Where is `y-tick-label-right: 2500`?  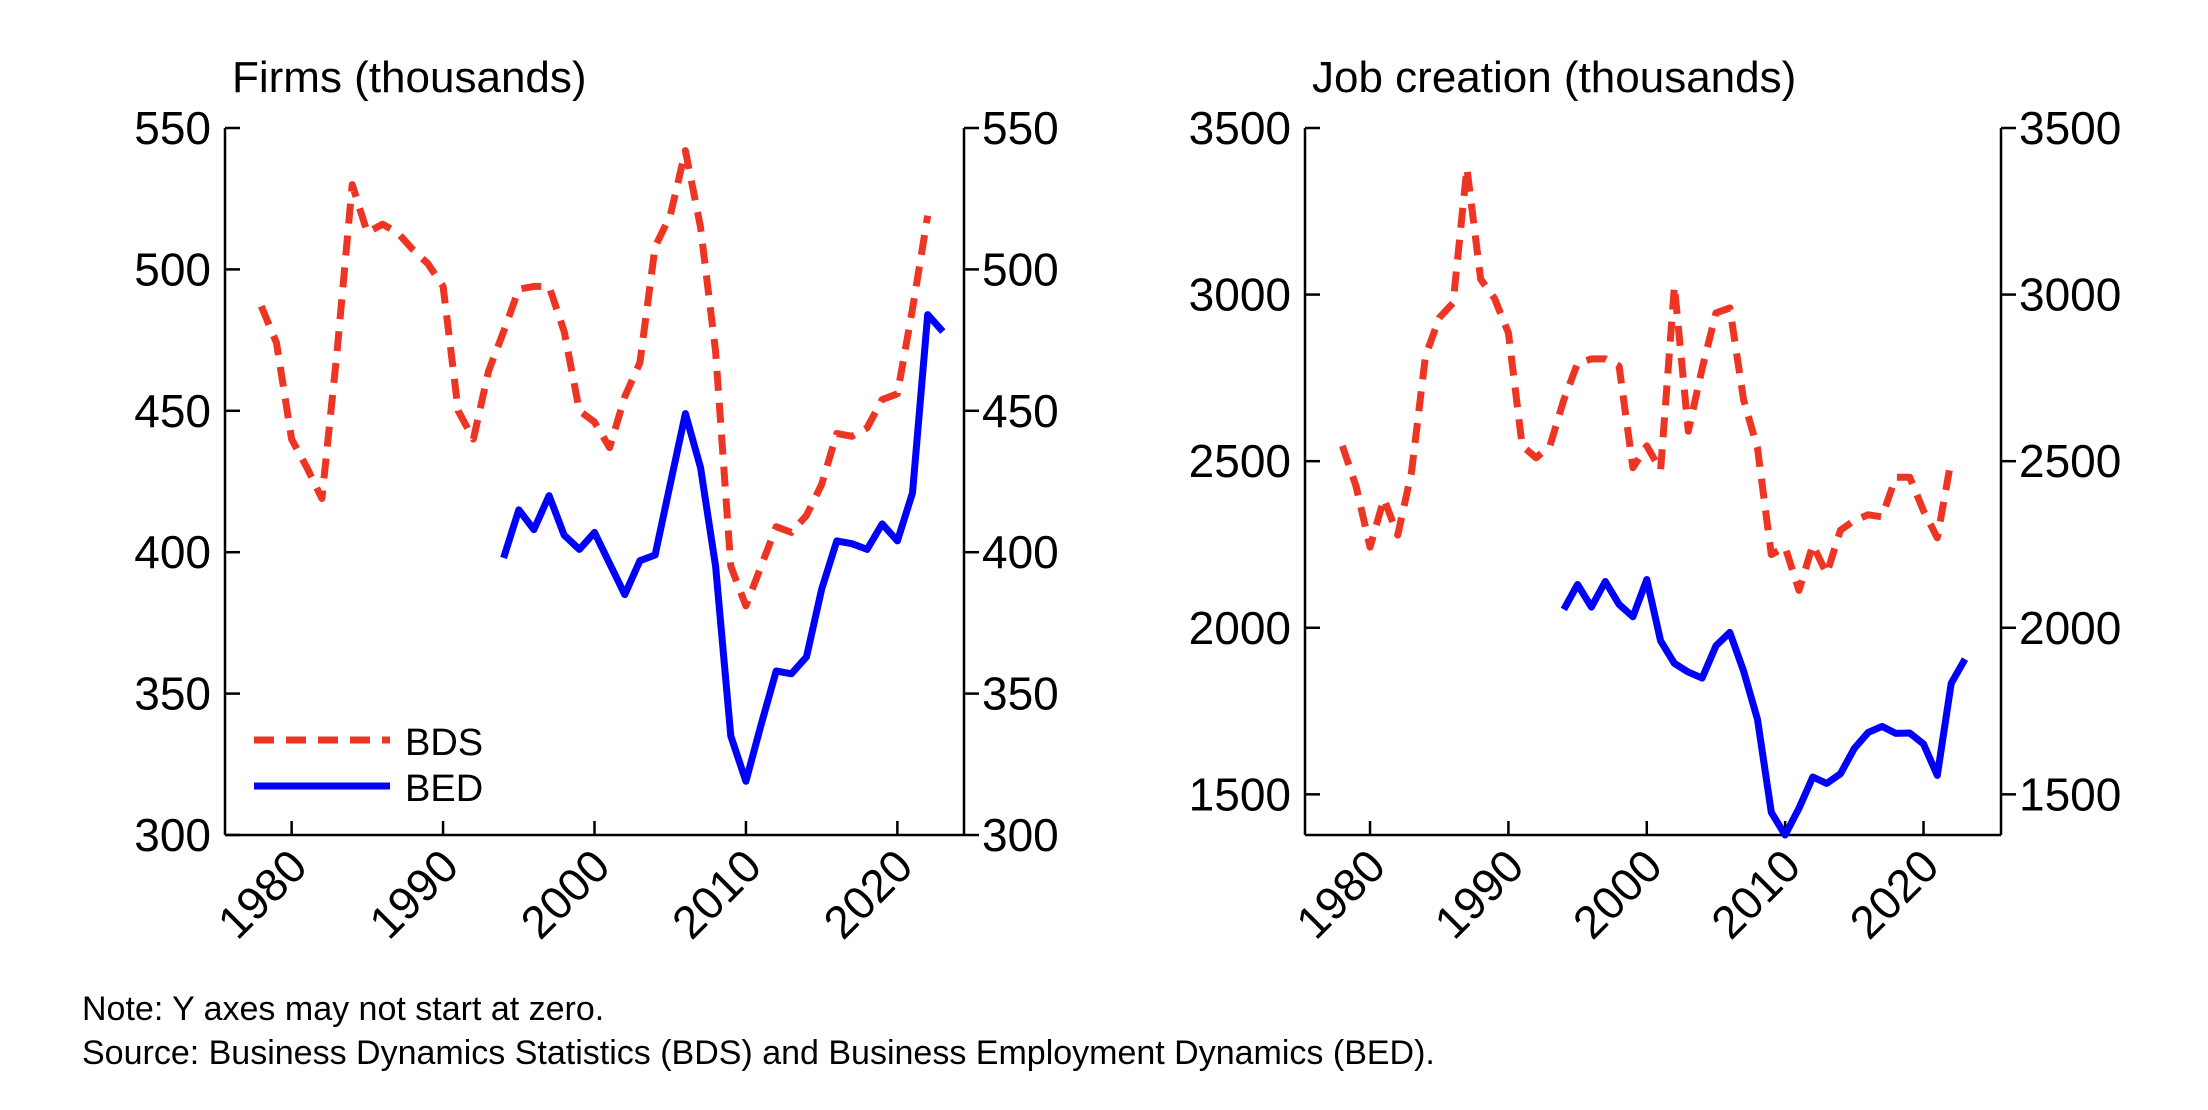
y-tick-label-right: 2500 is located at coordinates (2070, 461).